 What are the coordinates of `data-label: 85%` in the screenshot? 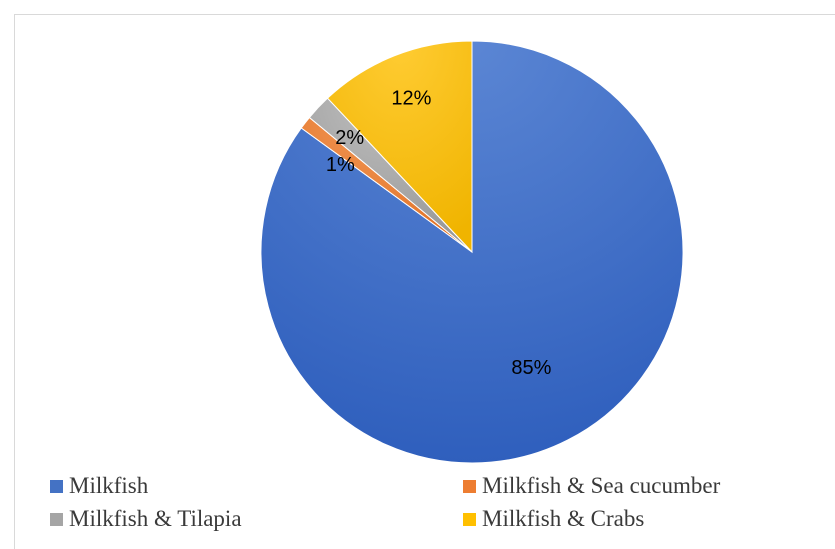 It's located at (531, 368).